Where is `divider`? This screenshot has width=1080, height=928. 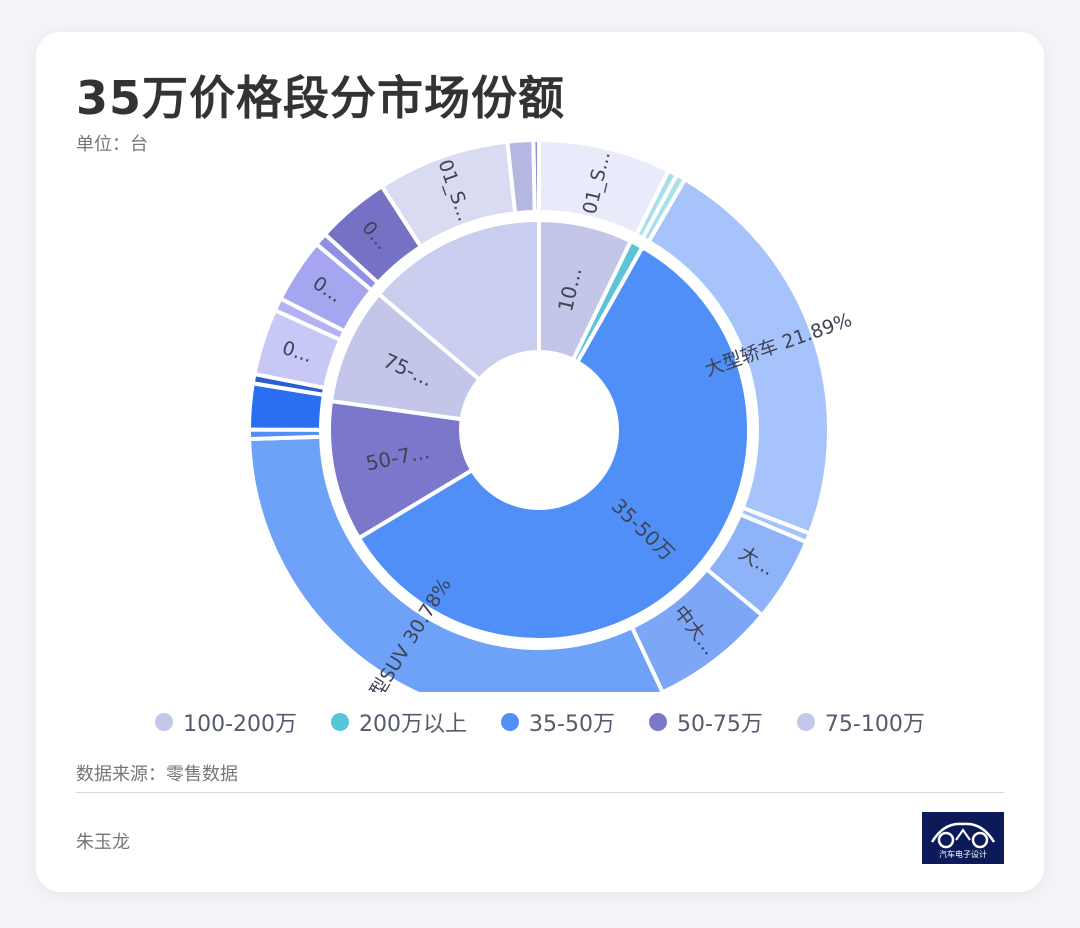 divider is located at coordinates (540, 792).